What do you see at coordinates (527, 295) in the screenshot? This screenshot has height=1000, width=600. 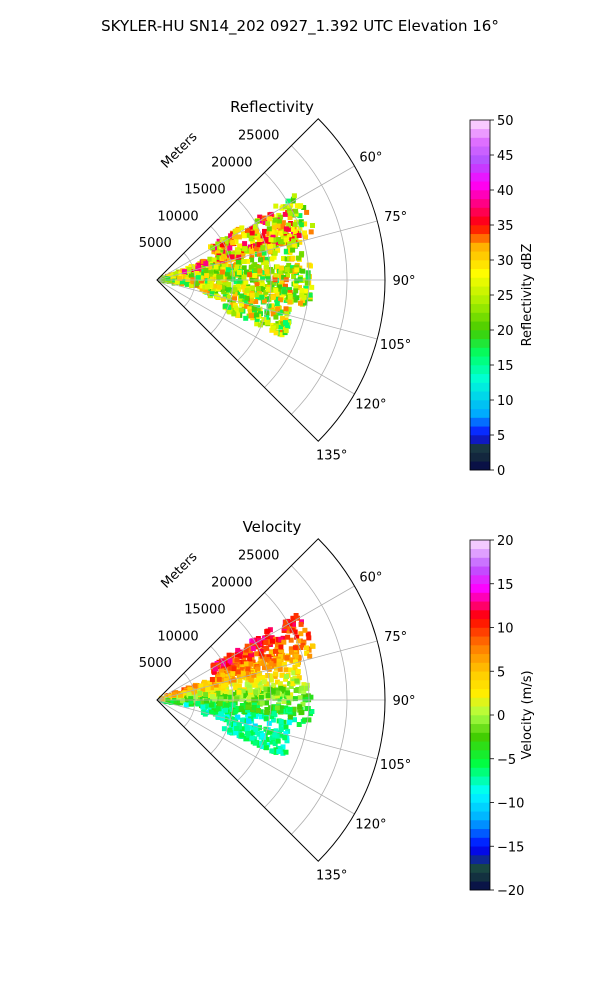 I see `colorbar-label: Reflectivity dBZ` at bounding box center [527, 295].